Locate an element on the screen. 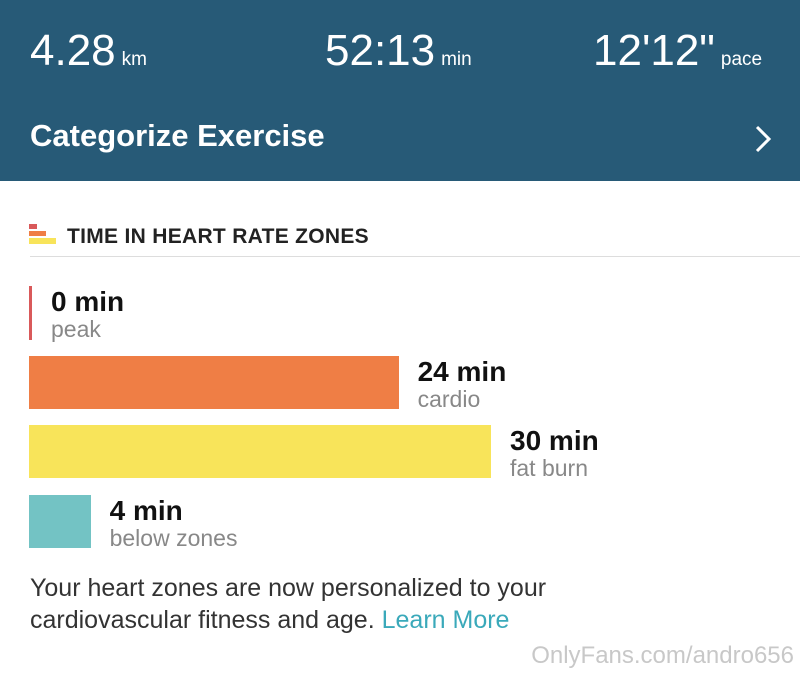 This screenshot has width=800, height=673. zone-value: 24 min is located at coordinates (462, 371).